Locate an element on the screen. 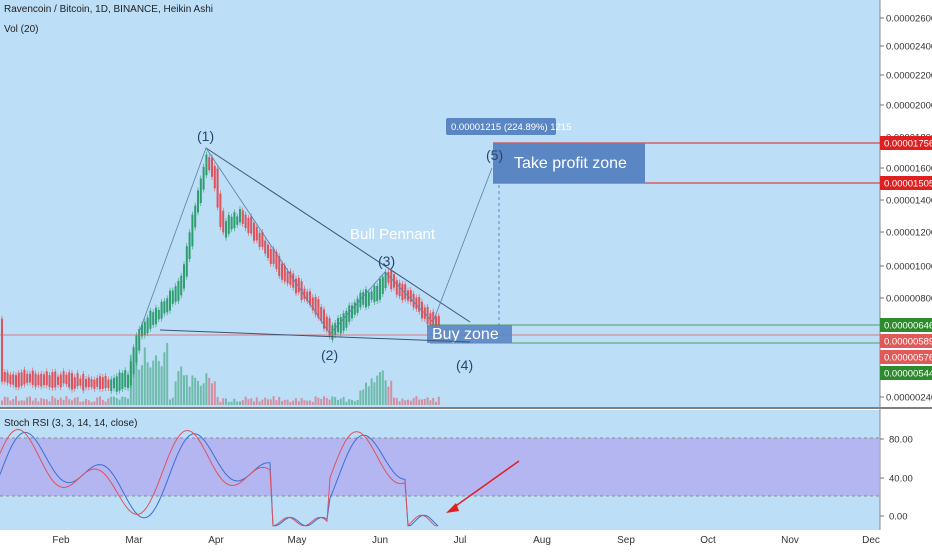 The image size is (932, 555). date-tick-label: Nov is located at coordinates (790, 540).